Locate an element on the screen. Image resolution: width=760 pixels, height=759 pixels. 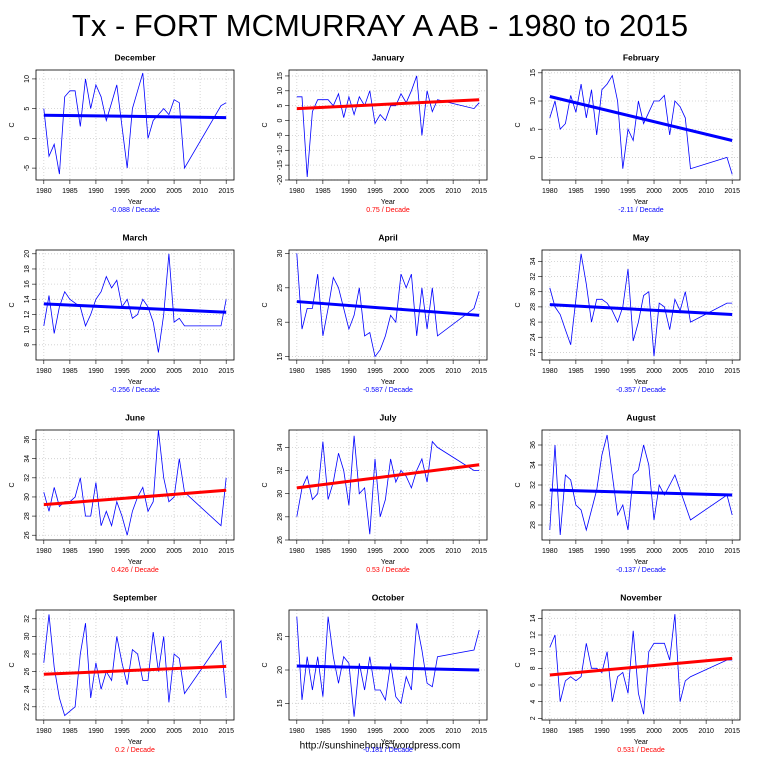
panel-title: September is located at coordinates (135, 597).